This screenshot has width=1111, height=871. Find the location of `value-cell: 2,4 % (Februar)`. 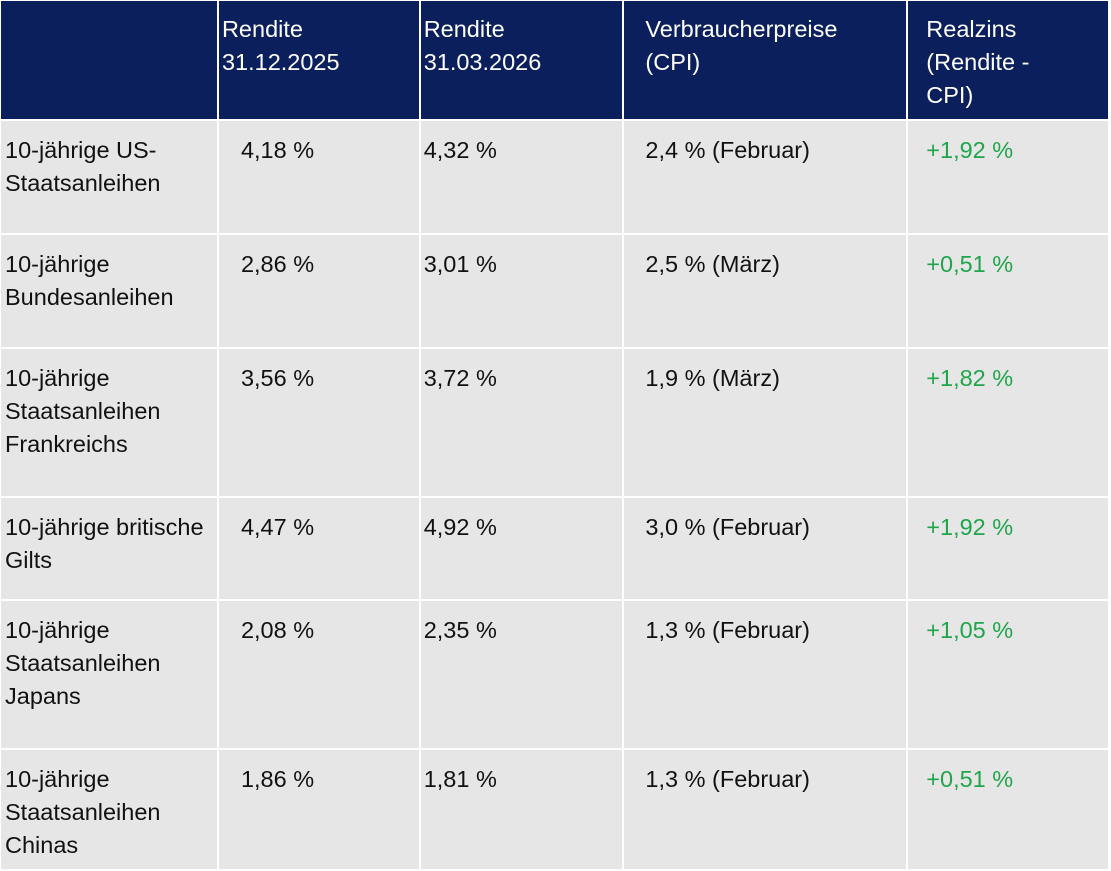

value-cell: 2,4 % (Februar) is located at coordinates (765, 177).